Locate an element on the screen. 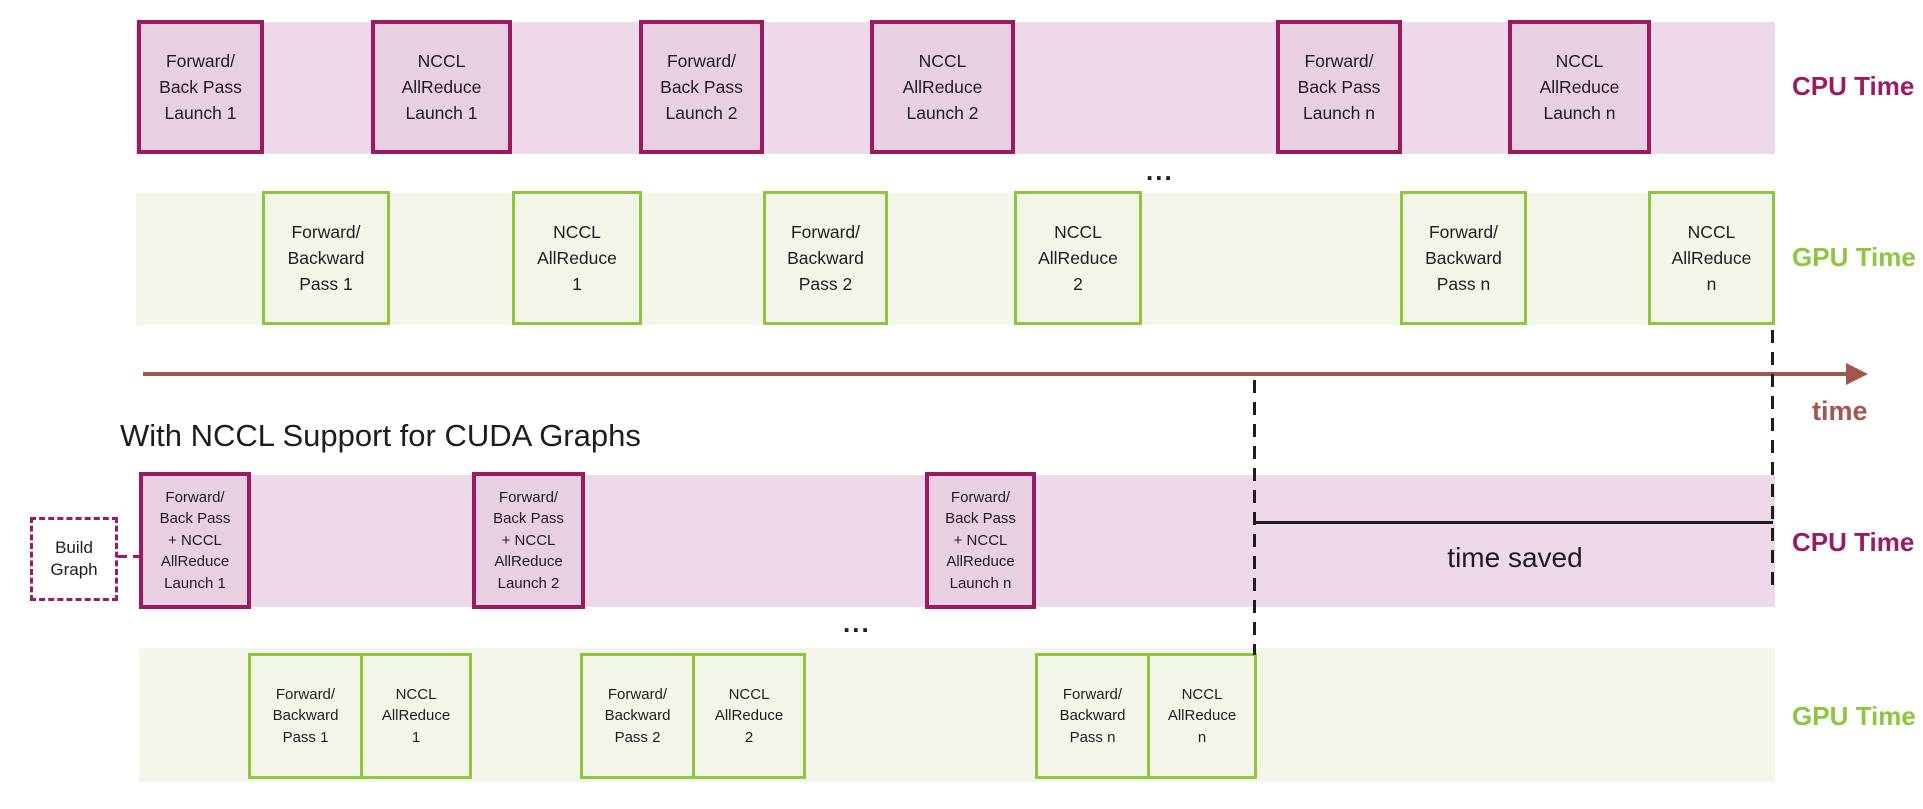  gpu-exec-box: NCCL AllReduce 2 is located at coordinates (1078, 258).